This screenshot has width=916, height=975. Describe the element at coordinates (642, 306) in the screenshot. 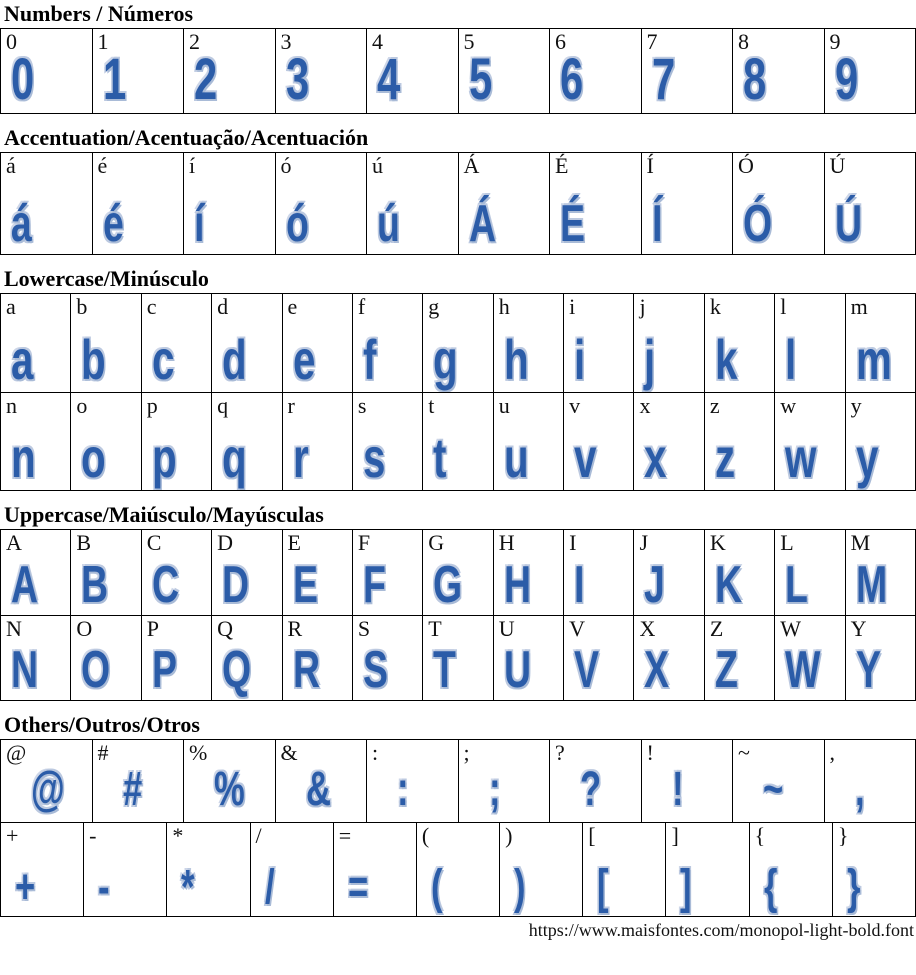

I see `reference-char: j` at that location.